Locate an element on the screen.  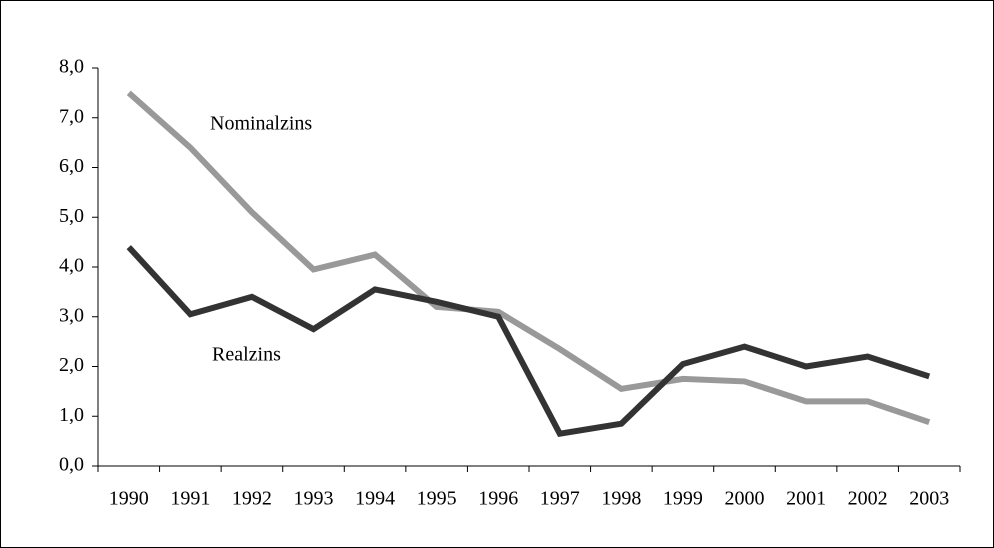
x-tick-label: 1993 is located at coordinates (314, 499).